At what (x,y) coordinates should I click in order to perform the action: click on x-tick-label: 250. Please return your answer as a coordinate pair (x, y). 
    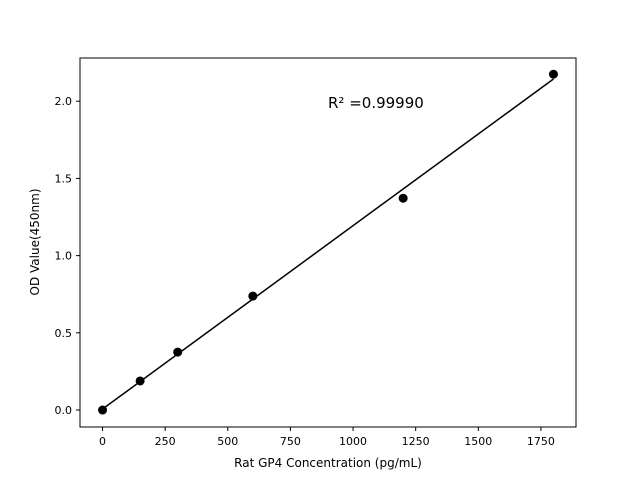
    Looking at the image, I should click on (165, 441).